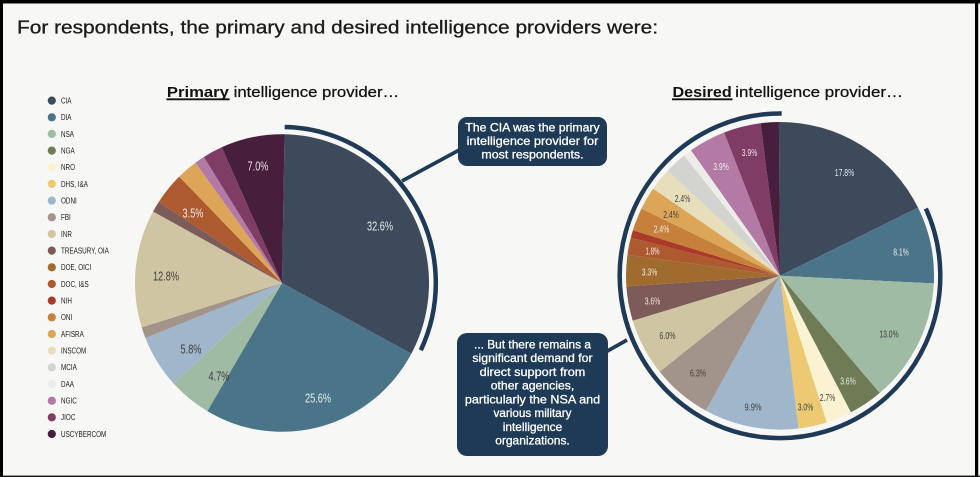 Image resolution: width=980 pixels, height=477 pixels. Describe the element at coordinates (219, 376) in the screenshot. I see `svg-text: 4.7%` at that location.